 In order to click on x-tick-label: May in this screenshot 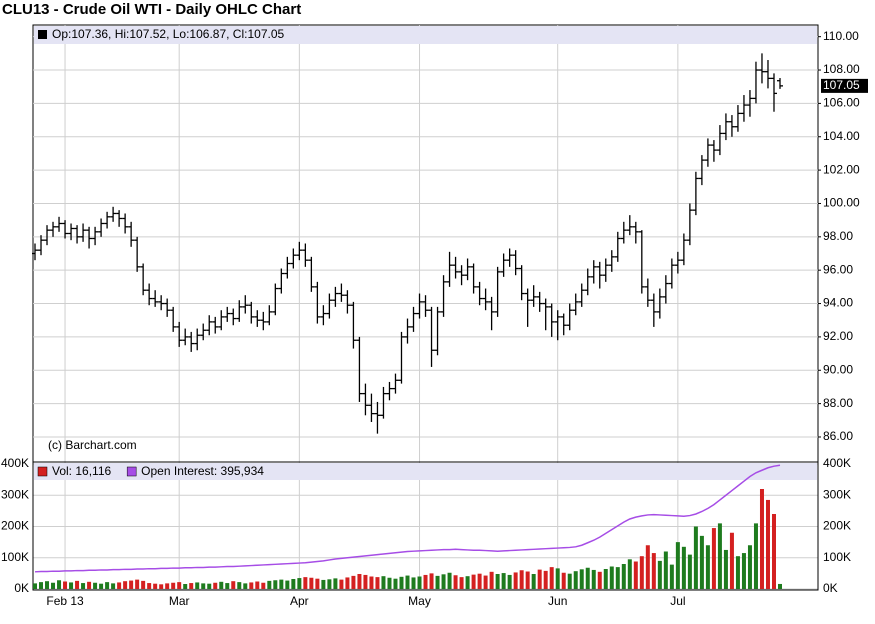, I will do `click(419, 601)`.